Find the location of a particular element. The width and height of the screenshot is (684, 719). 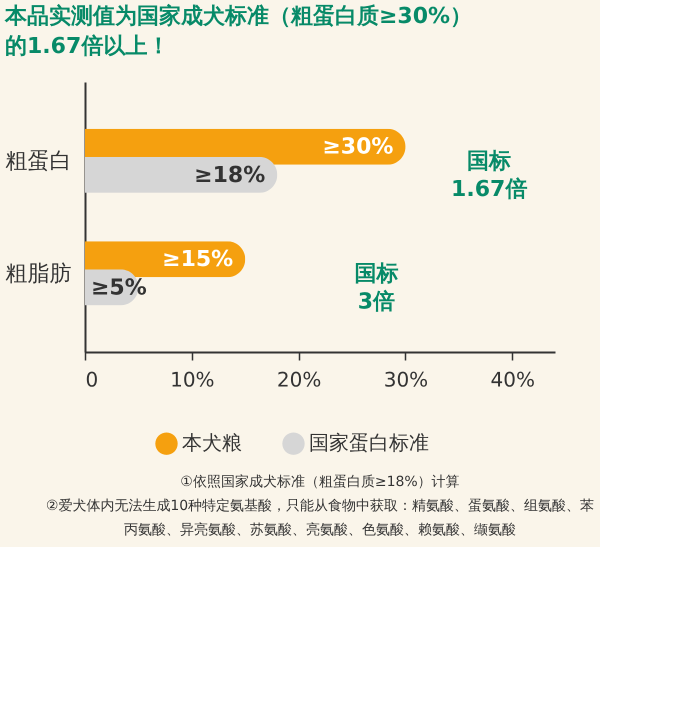

x-tick-label: 20% is located at coordinates (299, 380).